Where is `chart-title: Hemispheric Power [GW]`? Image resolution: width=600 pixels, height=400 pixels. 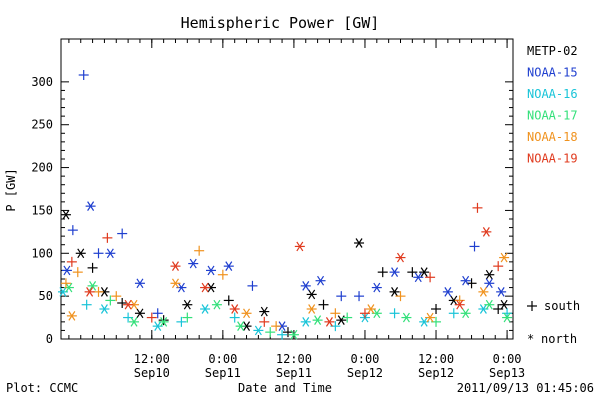
chart-title: Hemispheric Power [GW] is located at coordinates (280, 23).